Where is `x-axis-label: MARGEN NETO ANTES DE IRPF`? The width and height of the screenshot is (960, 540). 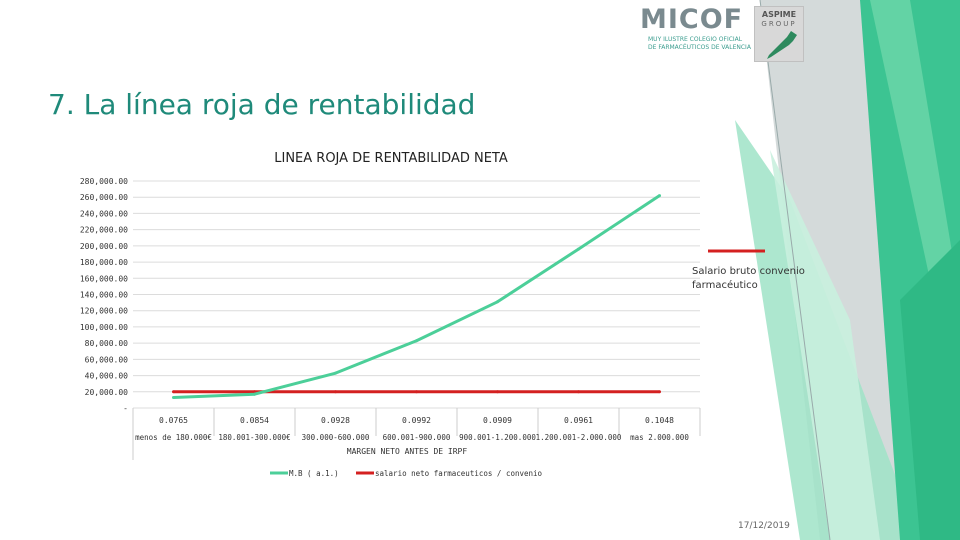
x-axis-label: MARGEN NETO ANTES DE IRPF is located at coordinates (407, 451).